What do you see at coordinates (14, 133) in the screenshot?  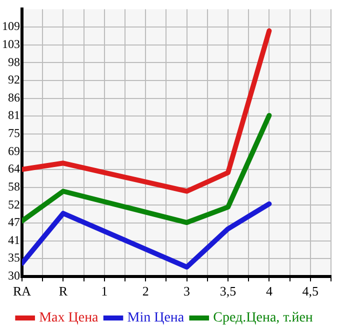 I see `y-tick-label: 75` at bounding box center [14, 133].